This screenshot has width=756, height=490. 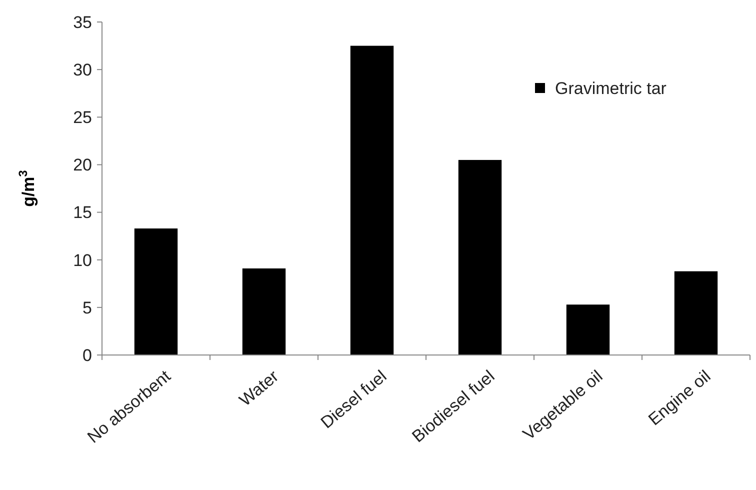 I want to click on y-tick-label: 35, so click(x=82, y=22).